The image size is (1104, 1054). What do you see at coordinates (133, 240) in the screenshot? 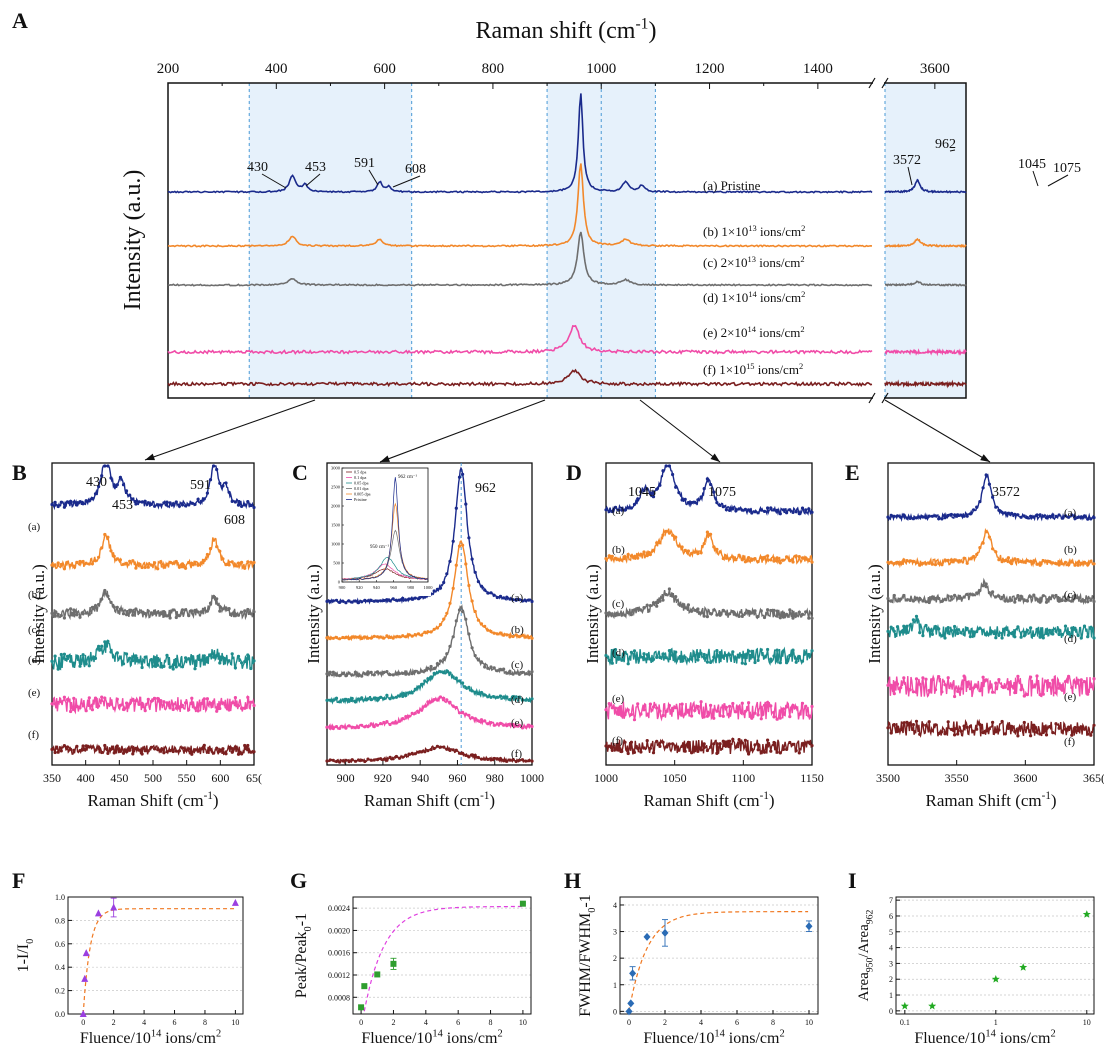
I see `y-axis-title: Intensity (a.u.)` at bounding box center [133, 240].